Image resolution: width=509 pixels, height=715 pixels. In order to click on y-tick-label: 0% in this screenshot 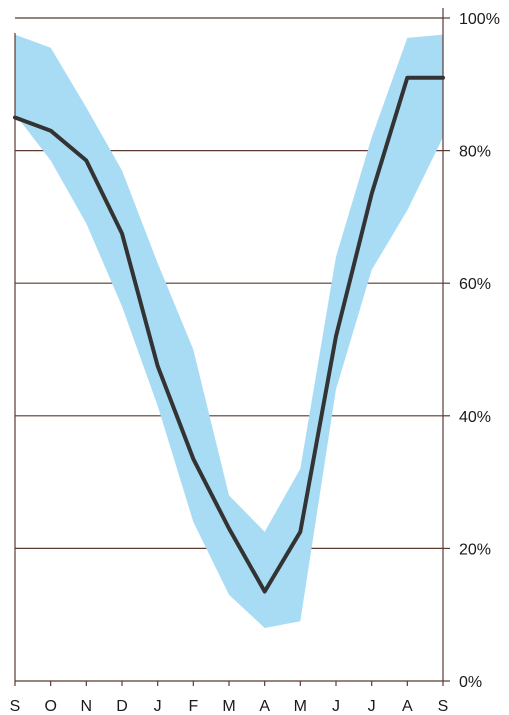, I will do `click(470, 682)`.